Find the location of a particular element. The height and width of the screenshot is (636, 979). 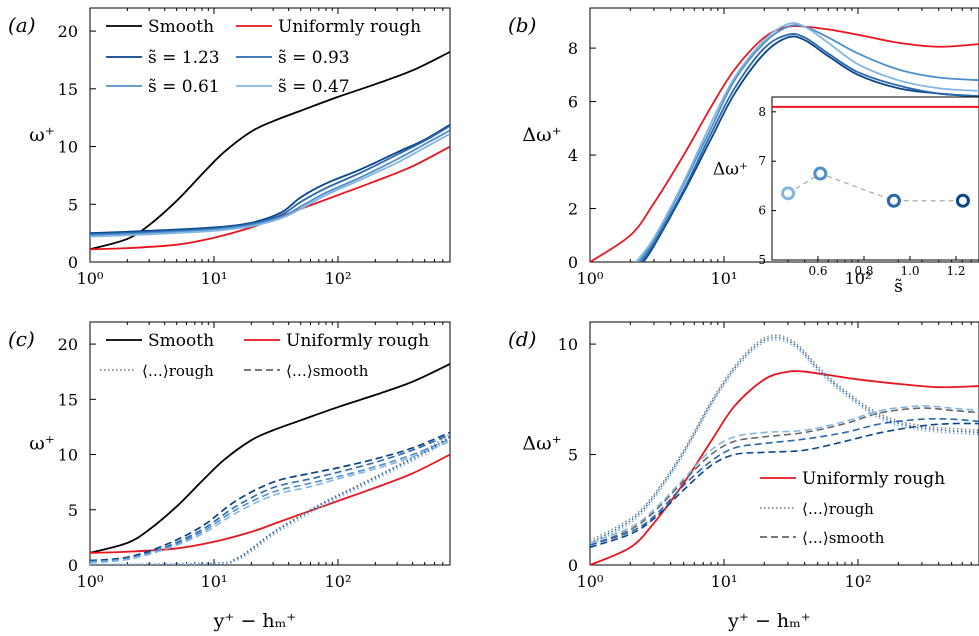

legend-label: s̃ = 0.93 is located at coordinates (314, 58).